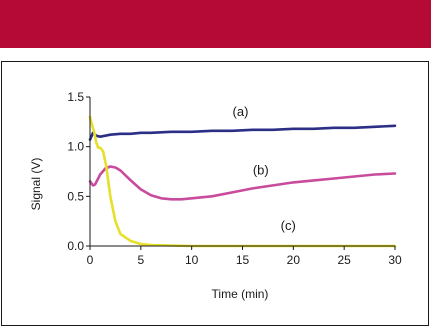  What do you see at coordinates (90, 260) in the screenshot?
I see `x-tick-label: 0` at bounding box center [90, 260].